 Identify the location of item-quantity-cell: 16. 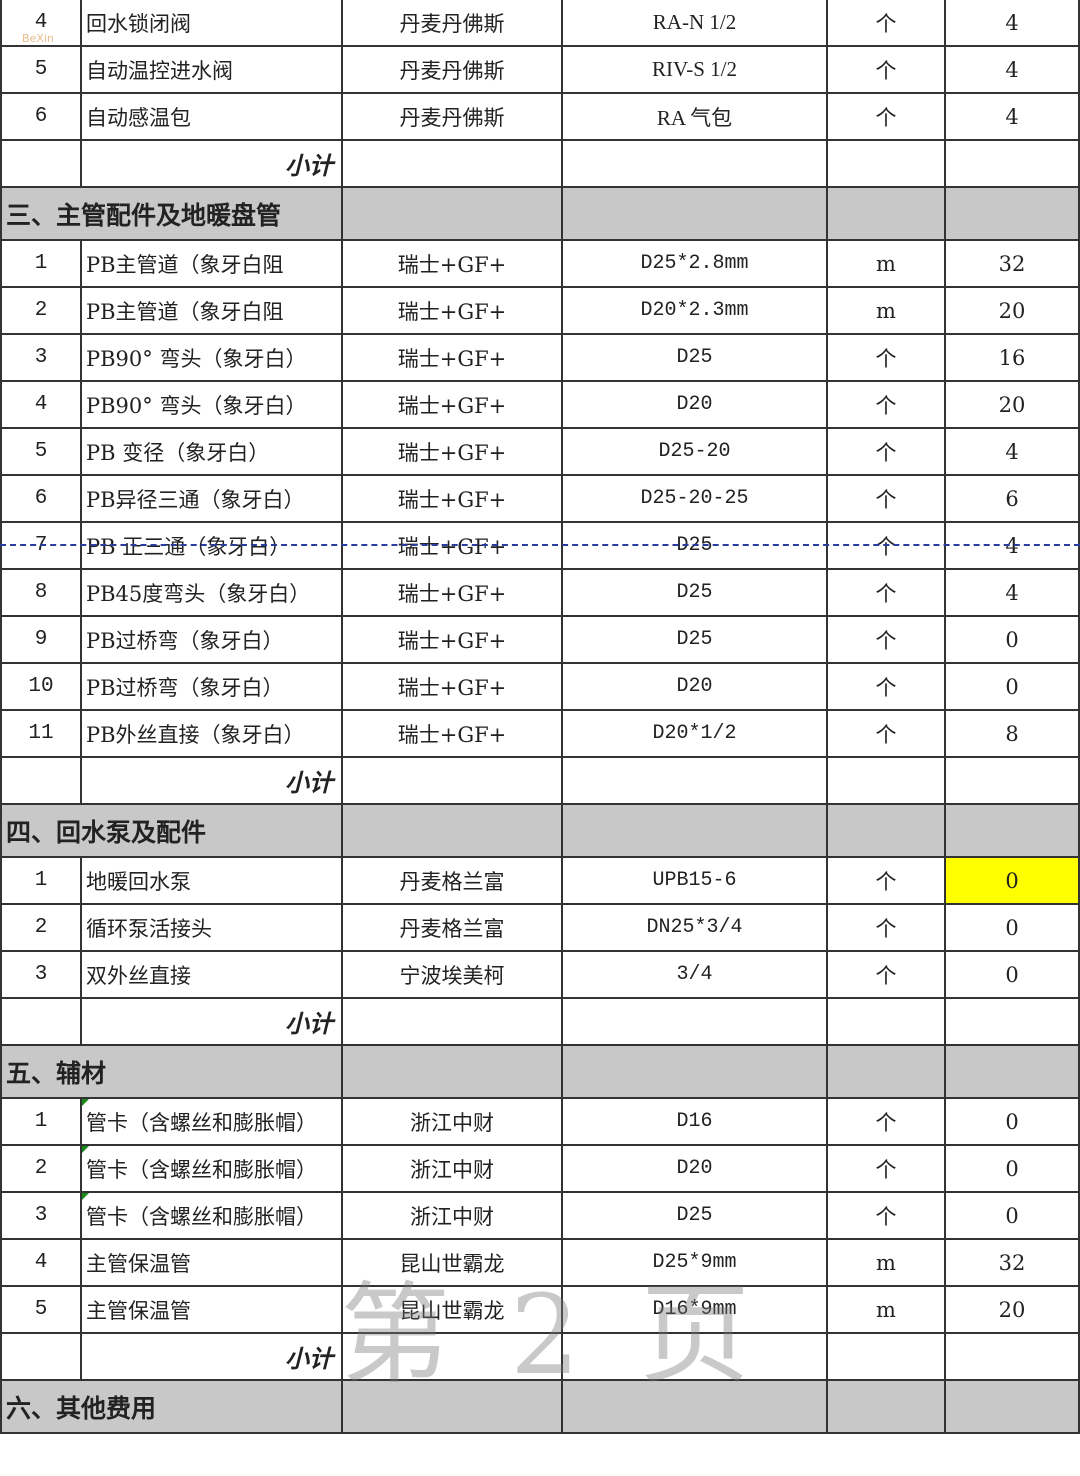
(1012, 357).